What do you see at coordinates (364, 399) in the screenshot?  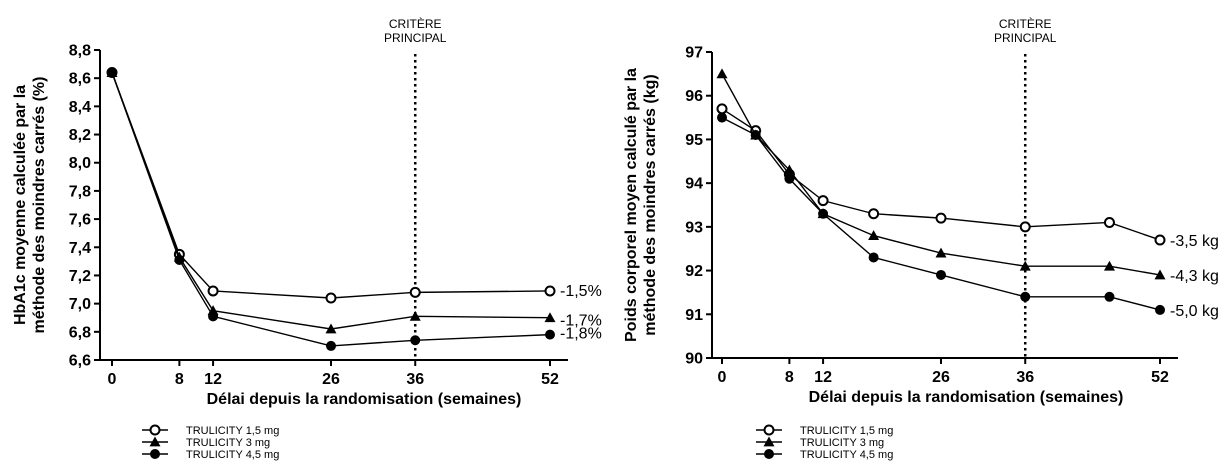 I see `hba1c-x-axis-title: Délai depuis la randomisation (semaines)` at bounding box center [364, 399].